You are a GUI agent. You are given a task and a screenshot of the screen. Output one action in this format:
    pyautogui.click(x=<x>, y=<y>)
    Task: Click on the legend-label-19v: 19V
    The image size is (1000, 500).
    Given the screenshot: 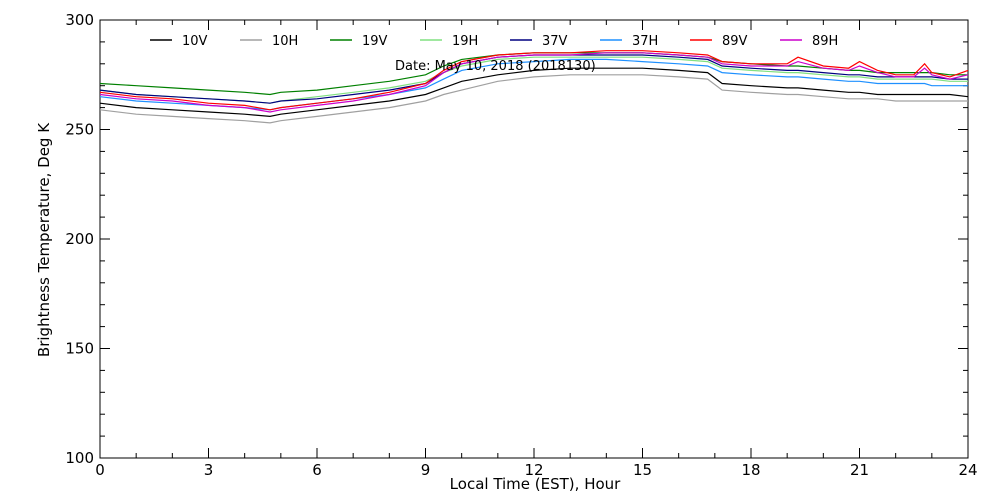 What is the action you would take?
    pyautogui.click(x=375, y=41)
    